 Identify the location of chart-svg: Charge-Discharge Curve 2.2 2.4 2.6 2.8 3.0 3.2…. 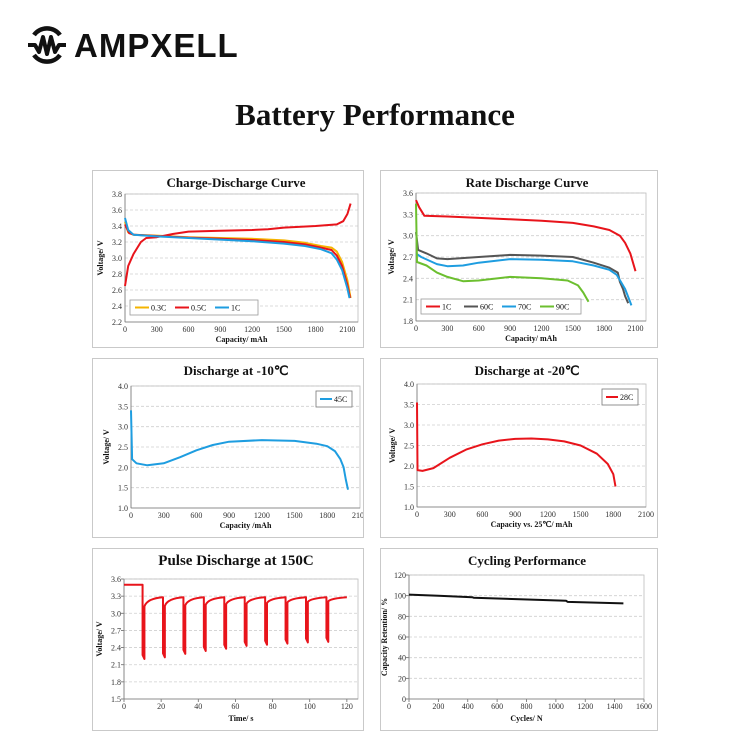
(227, 259).